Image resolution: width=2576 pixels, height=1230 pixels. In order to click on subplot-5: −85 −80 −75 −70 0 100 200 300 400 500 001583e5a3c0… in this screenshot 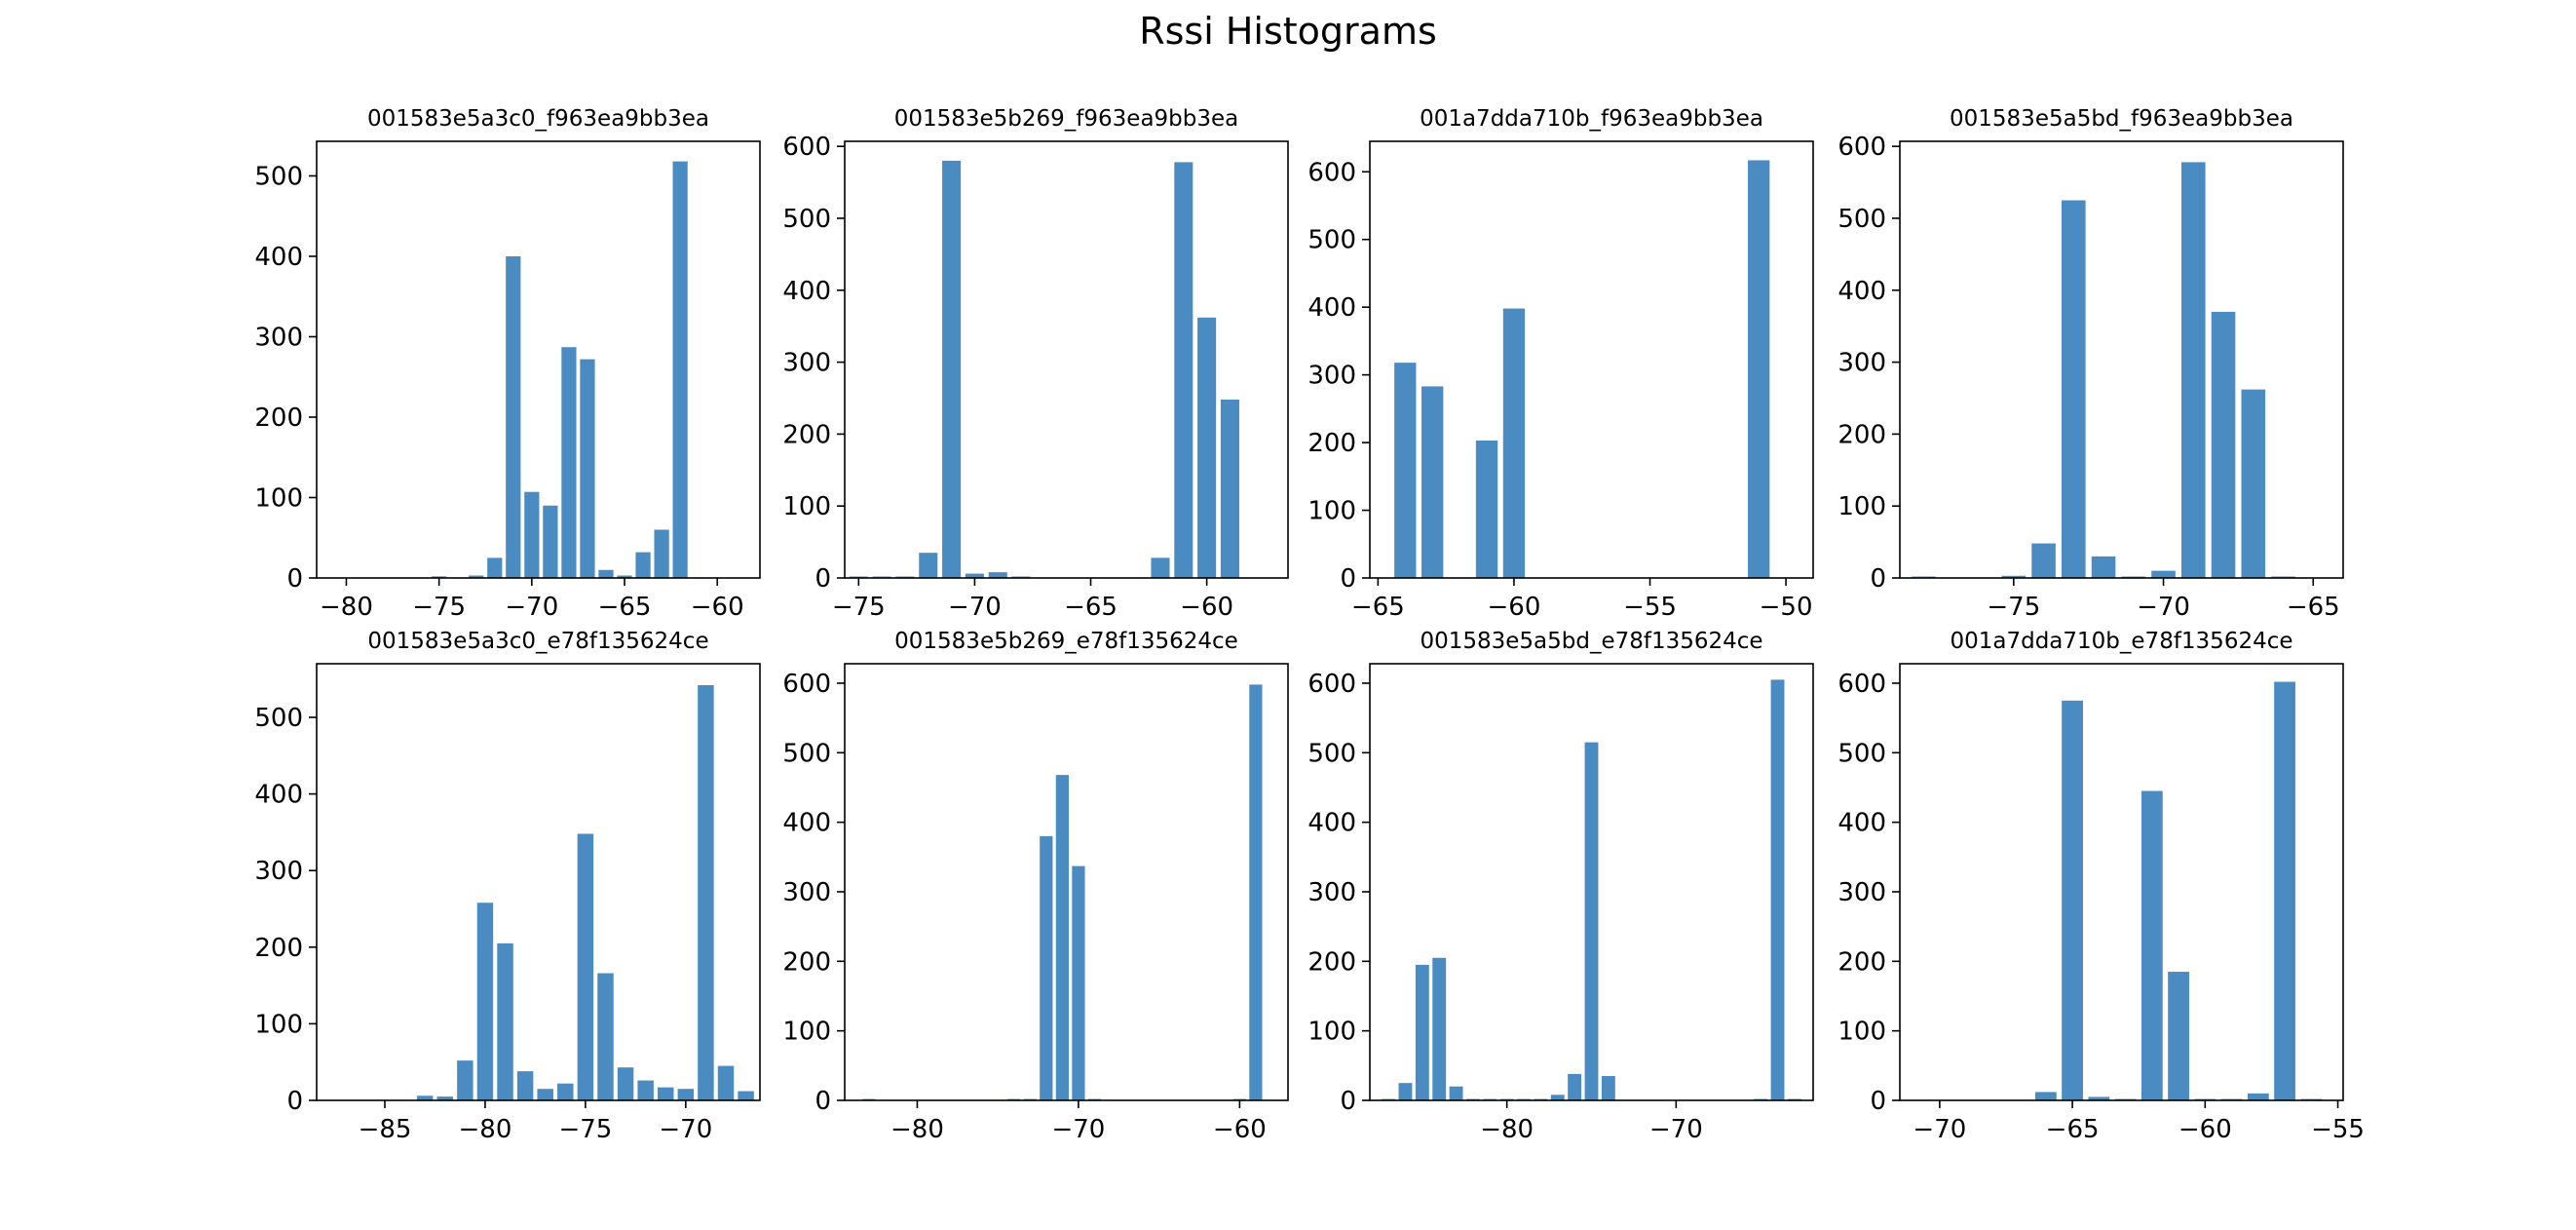, I will do `click(507, 887)`.